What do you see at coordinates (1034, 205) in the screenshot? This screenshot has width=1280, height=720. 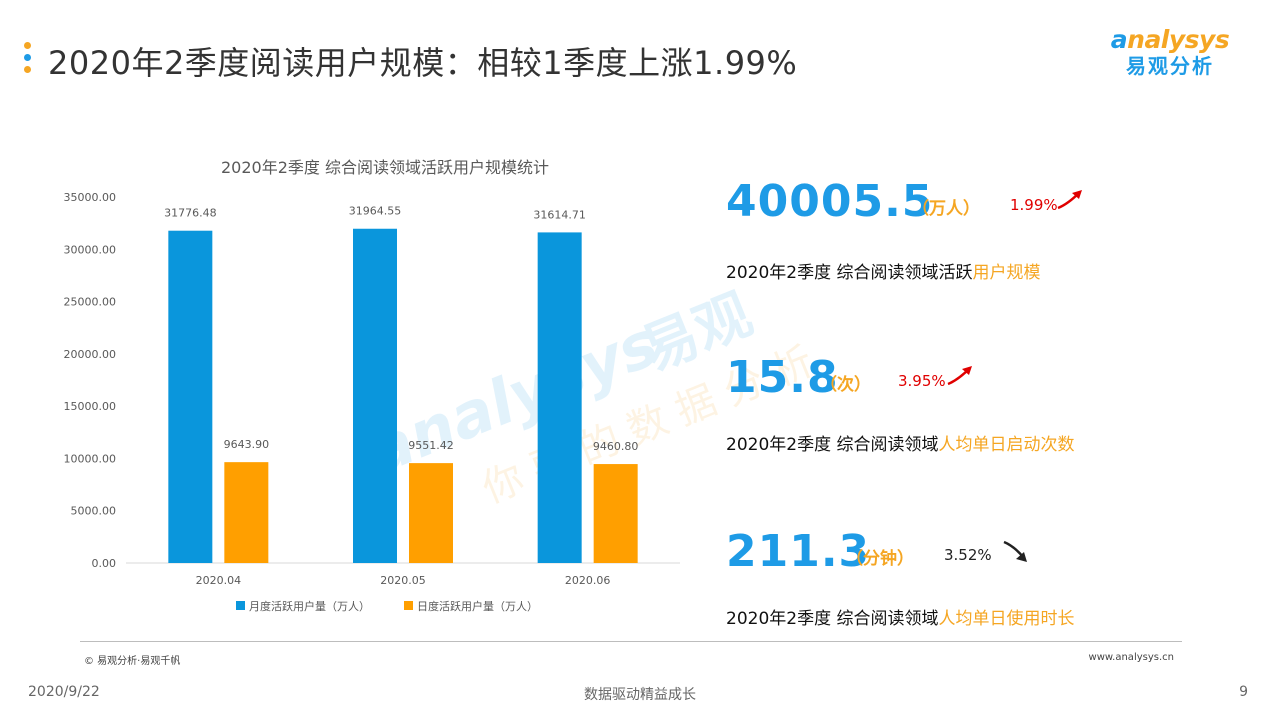 I see `metric-change: 1.99%` at bounding box center [1034, 205].